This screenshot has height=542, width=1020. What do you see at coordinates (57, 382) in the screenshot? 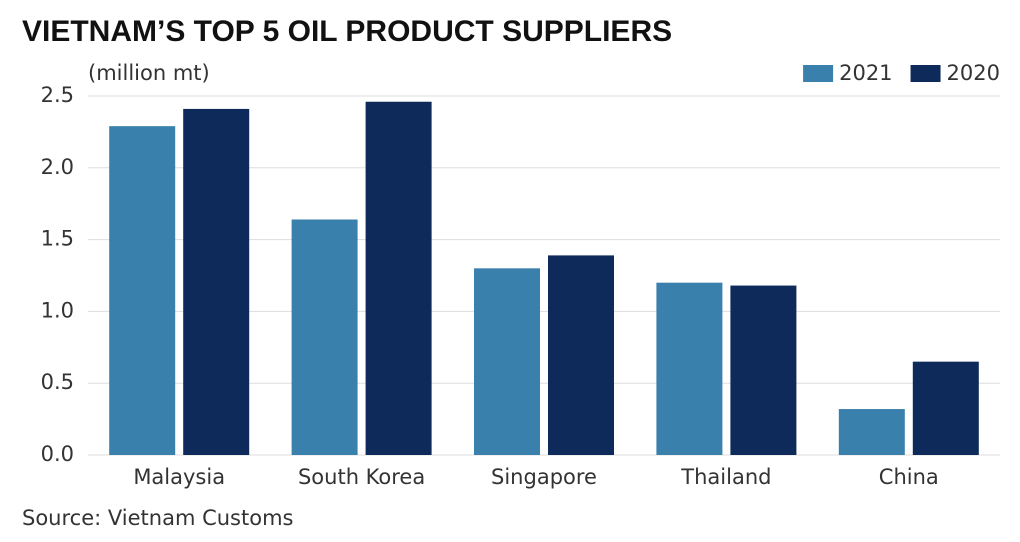
I see `y-tick-label: 0.5` at bounding box center [57, 382].